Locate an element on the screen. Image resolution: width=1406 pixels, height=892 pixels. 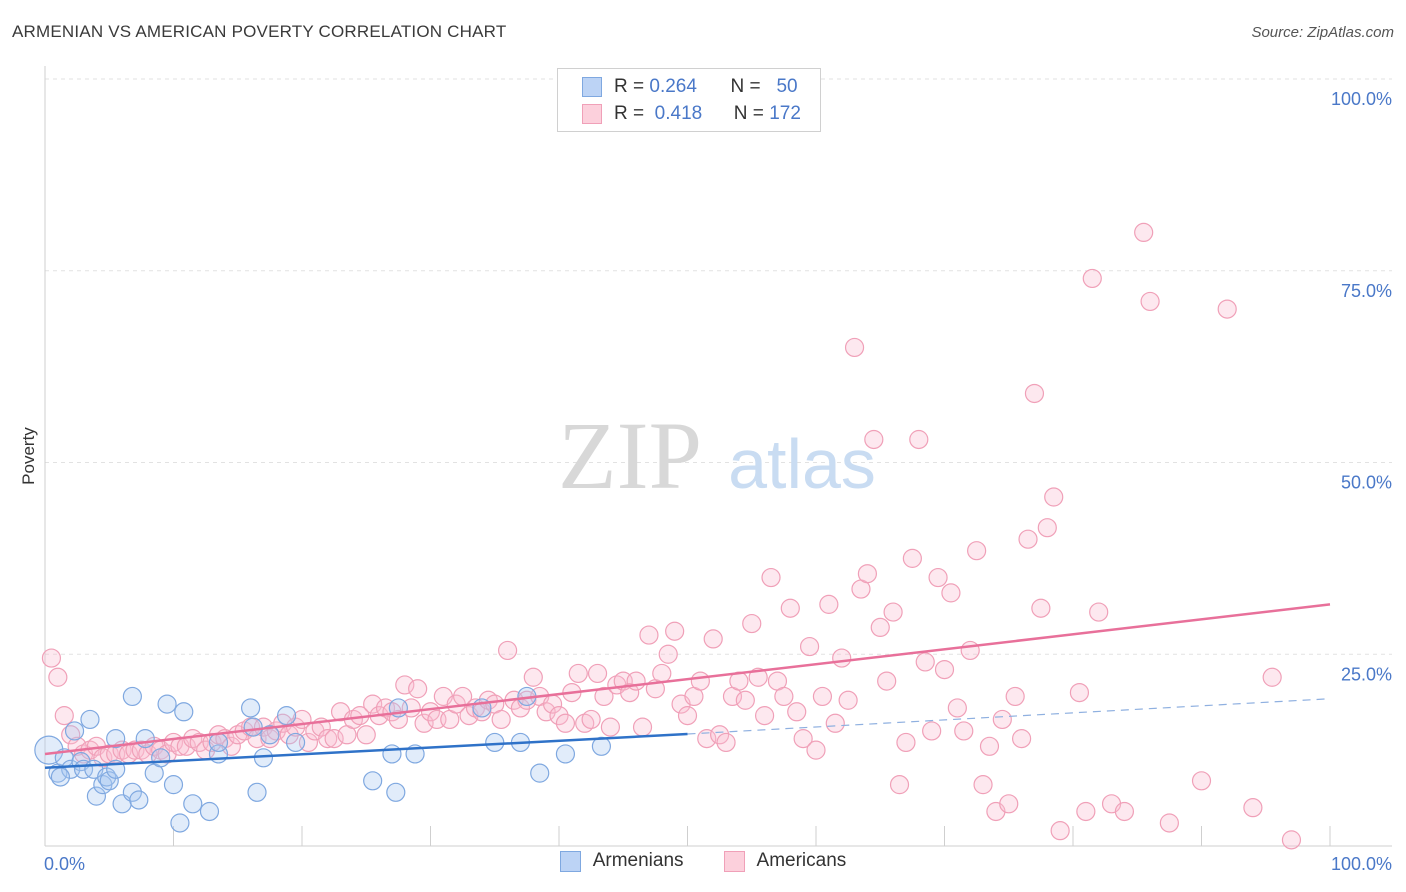
r-value: 0.264 is located at coordinates (673, 86).